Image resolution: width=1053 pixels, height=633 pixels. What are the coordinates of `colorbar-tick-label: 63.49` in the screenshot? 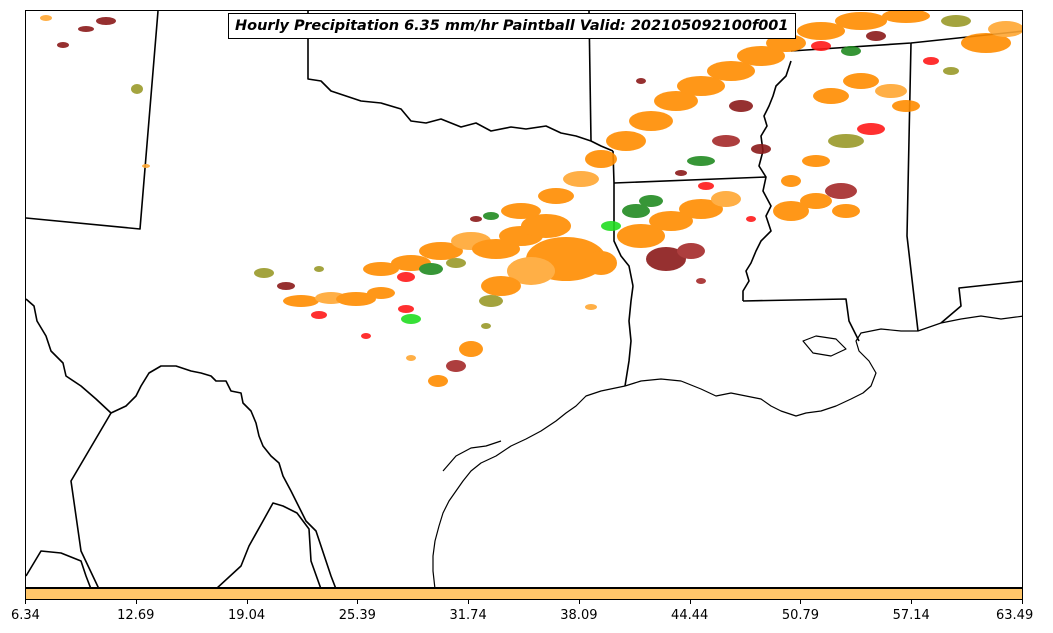 It's located at (1015, 615).